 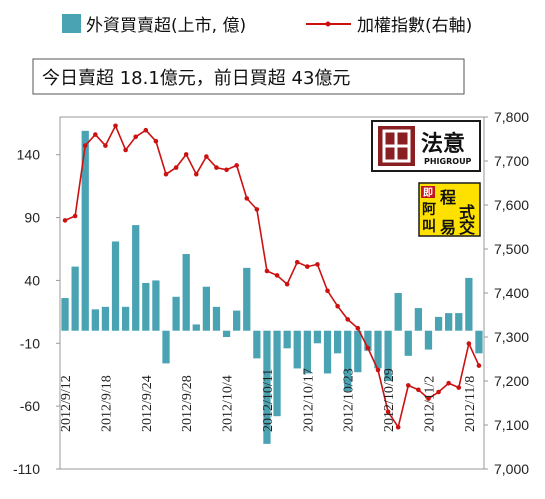 What do you see at coordinates (36, 312) in the screenshot?
I see `left-axis: 140 90 40 -10 -60 -110` at bounding box center [36, 312].